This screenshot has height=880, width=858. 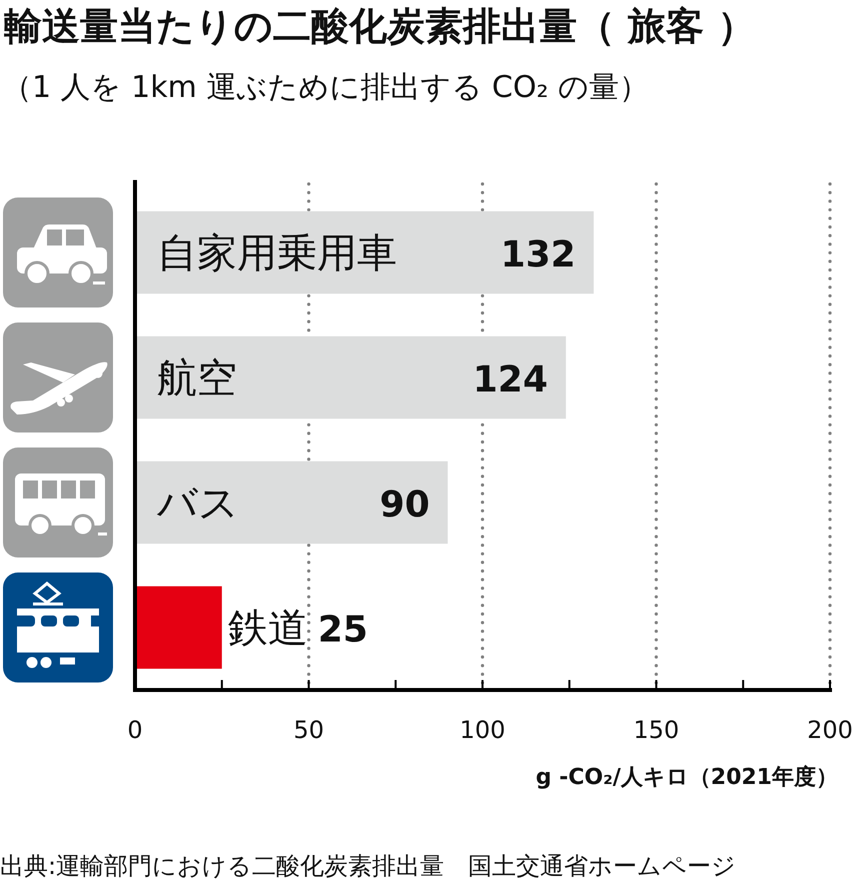 What do you see at coordinates (368, 866) in the screenshot?
I see `annotation: 出典:運輸部門における二酸化炭素排出量 国土交通省ホームページ` at bounding box center [368, 866].